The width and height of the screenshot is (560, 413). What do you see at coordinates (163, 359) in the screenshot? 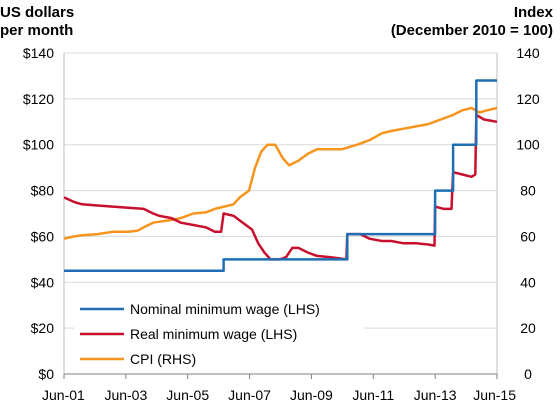
I see `legend-label-cpi: CPI (RHS)` at bounding box center [163, 359].